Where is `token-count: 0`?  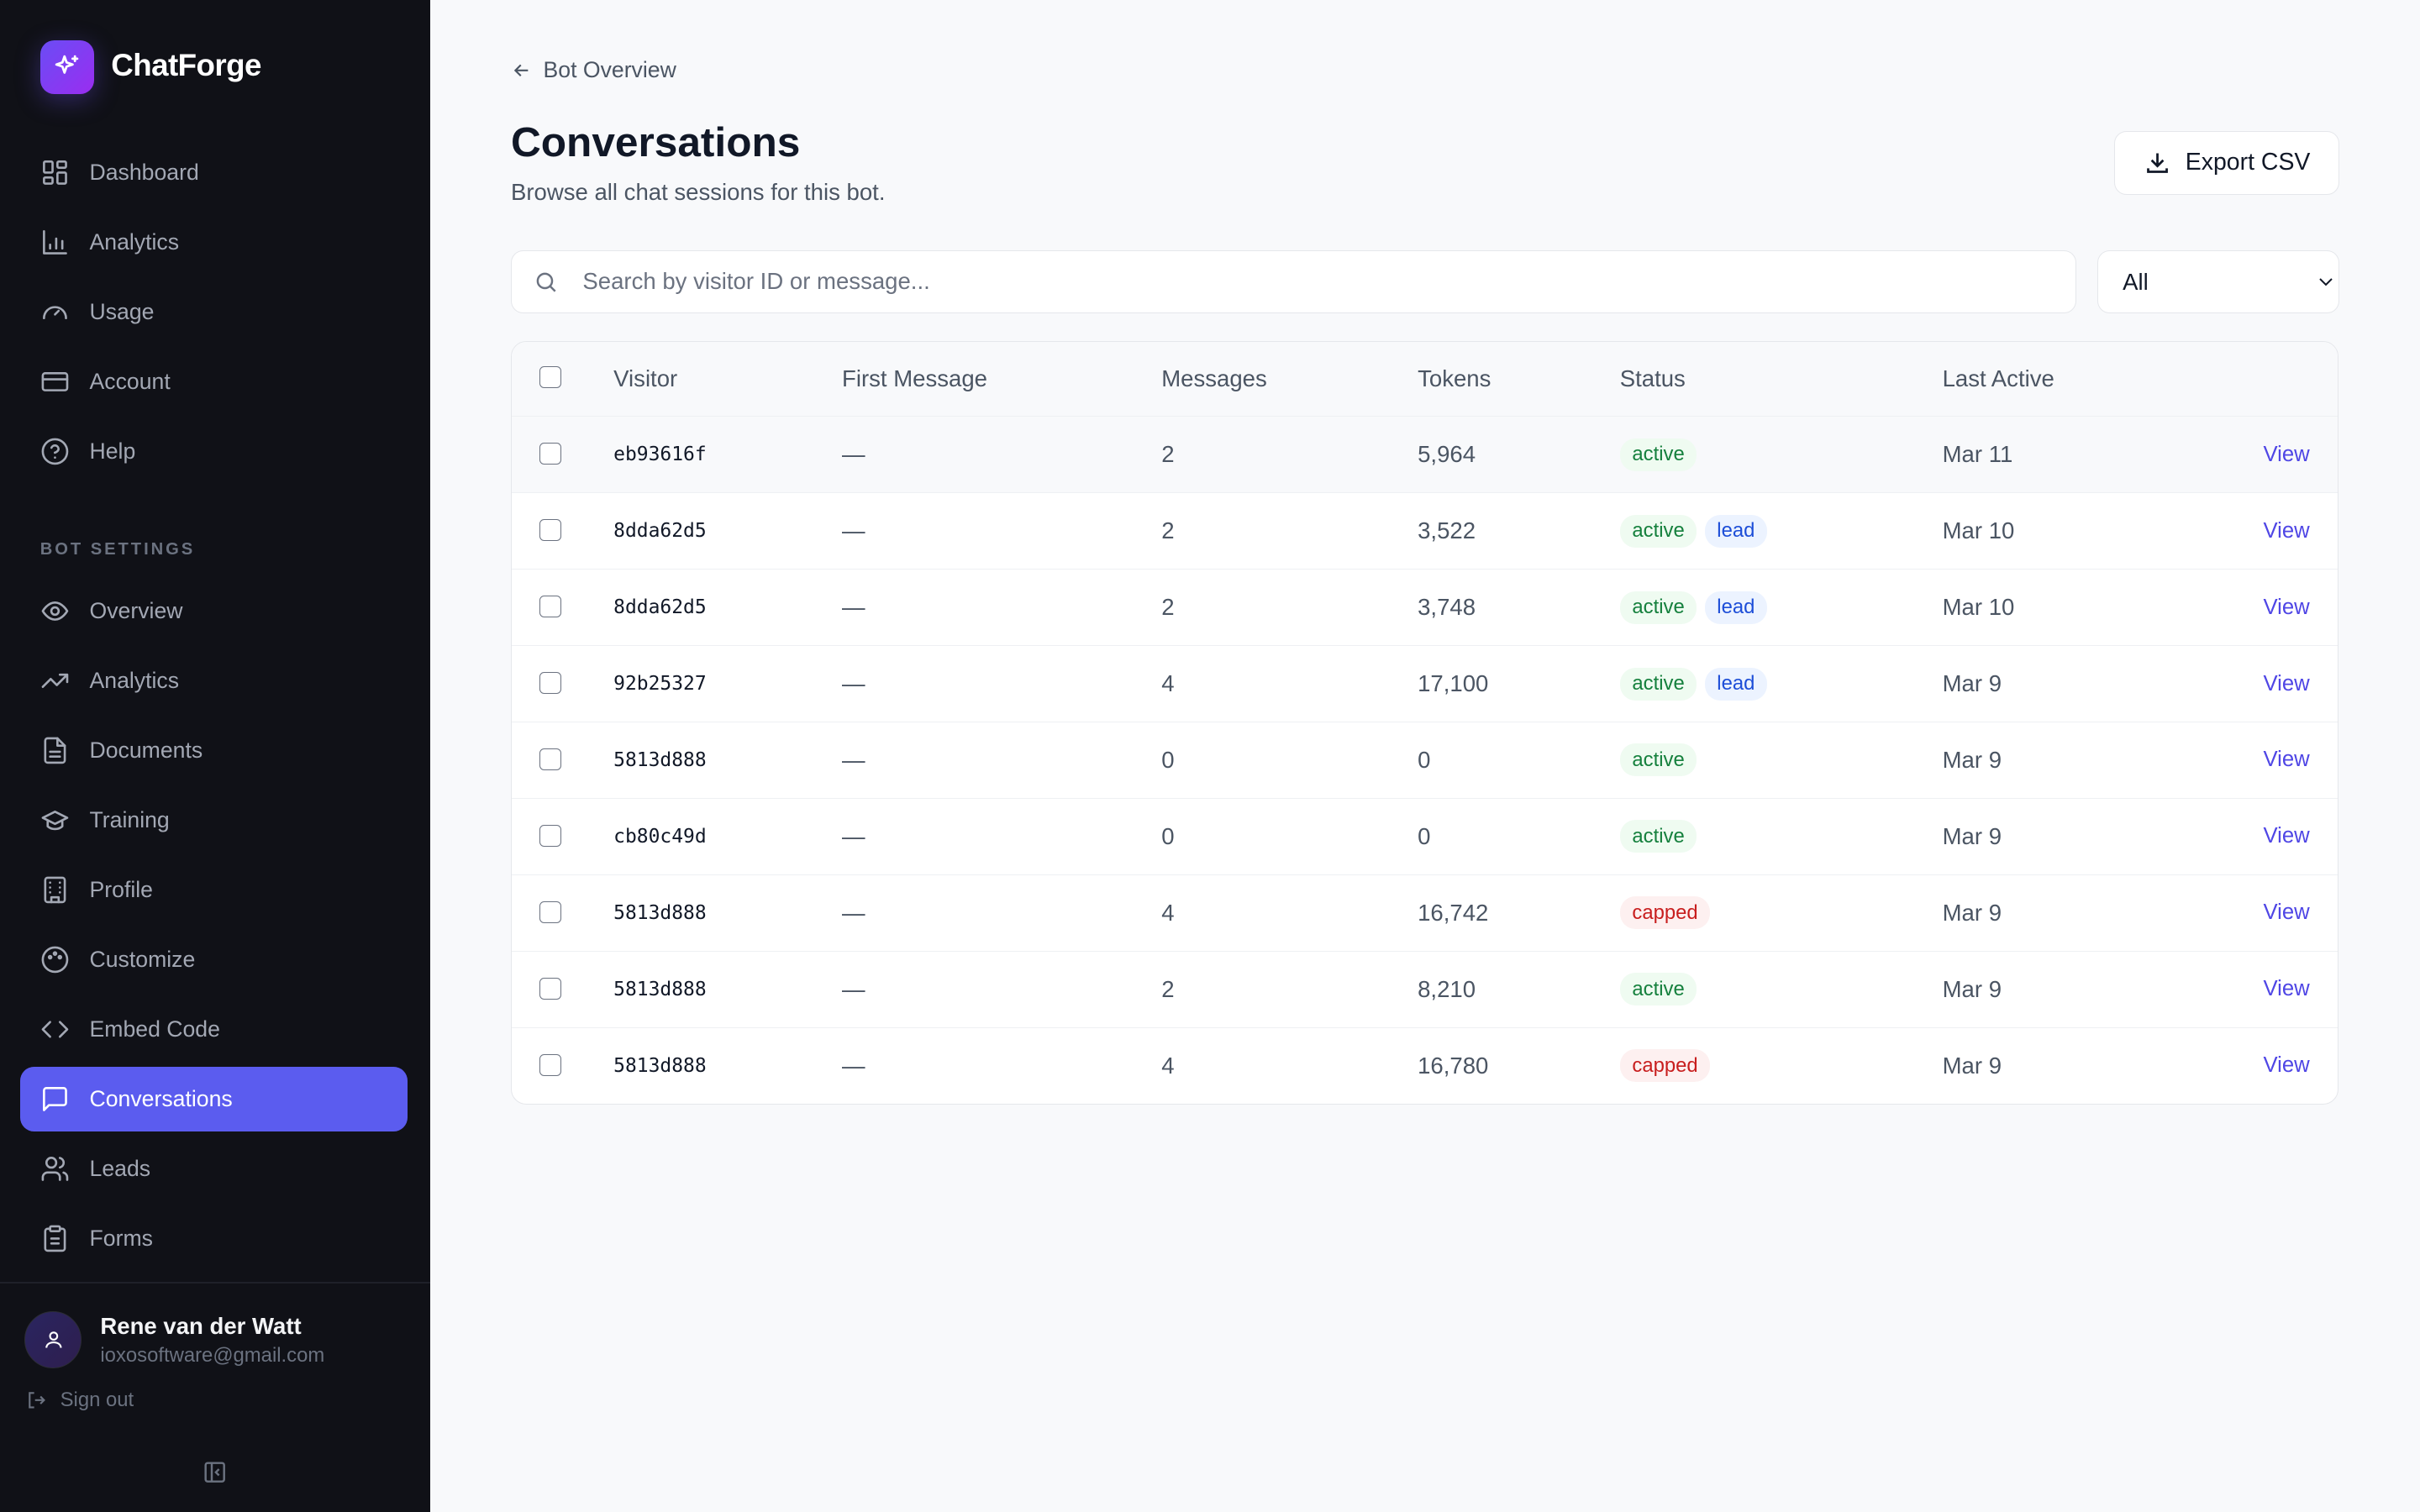 token-count: 0 is located at coordinates (1424, 759).